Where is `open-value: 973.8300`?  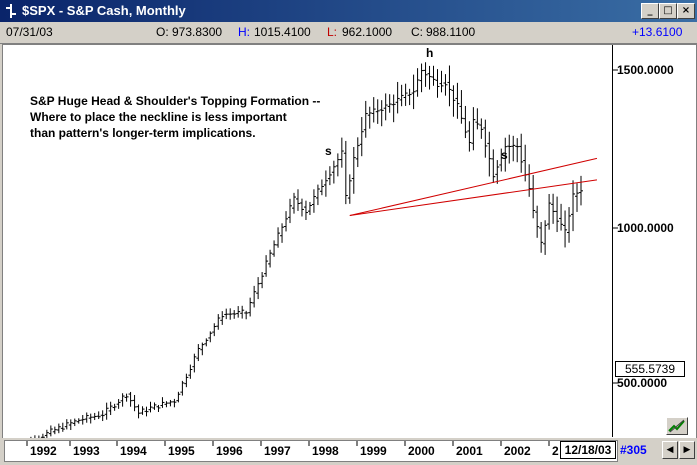 open-value: 973.8300 is located at coordinates (197, 32).